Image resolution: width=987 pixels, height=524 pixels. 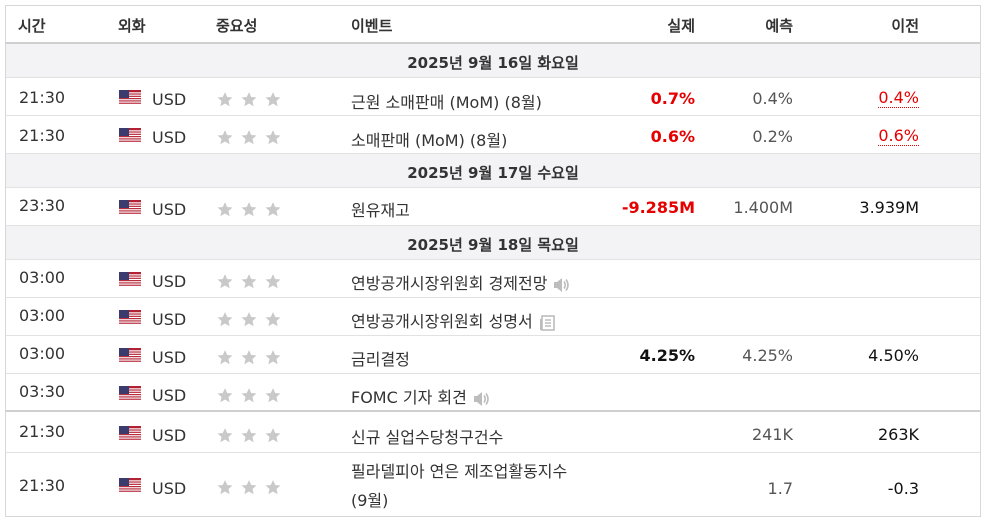 What do you see at coordinates (132, 26) in the screenshot?
I see `header-currency: 외화` at bounding box center [132, 26].